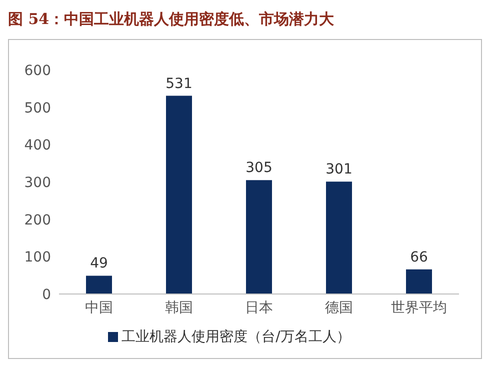  I want to click on data-label: 49, so click(99, 264).